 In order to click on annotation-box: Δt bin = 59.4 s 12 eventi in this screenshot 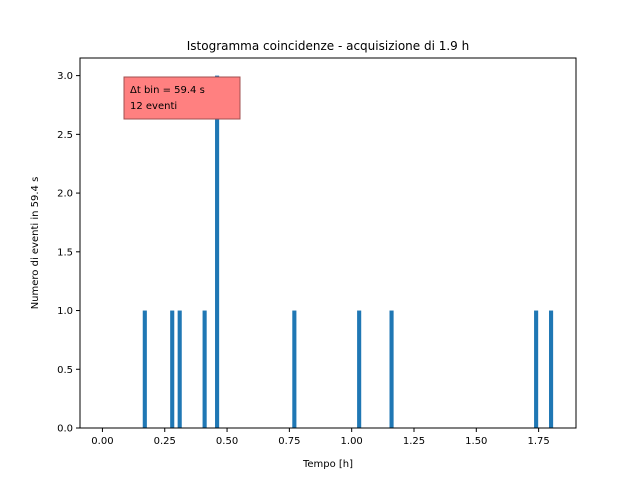, I will do `click(182, 98)`.